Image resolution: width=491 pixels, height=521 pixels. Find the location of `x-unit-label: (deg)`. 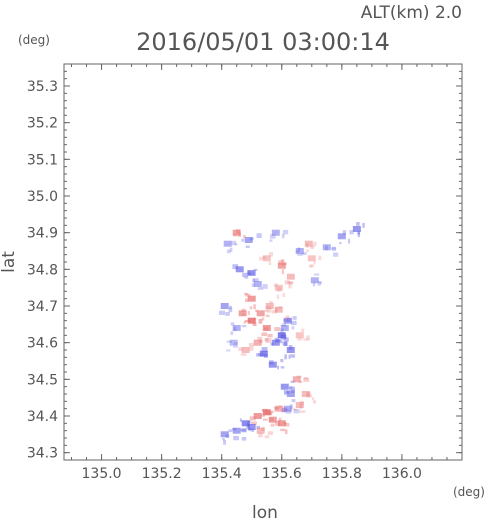

x-unit-label: (deg) is located at coordinates (469, 492).